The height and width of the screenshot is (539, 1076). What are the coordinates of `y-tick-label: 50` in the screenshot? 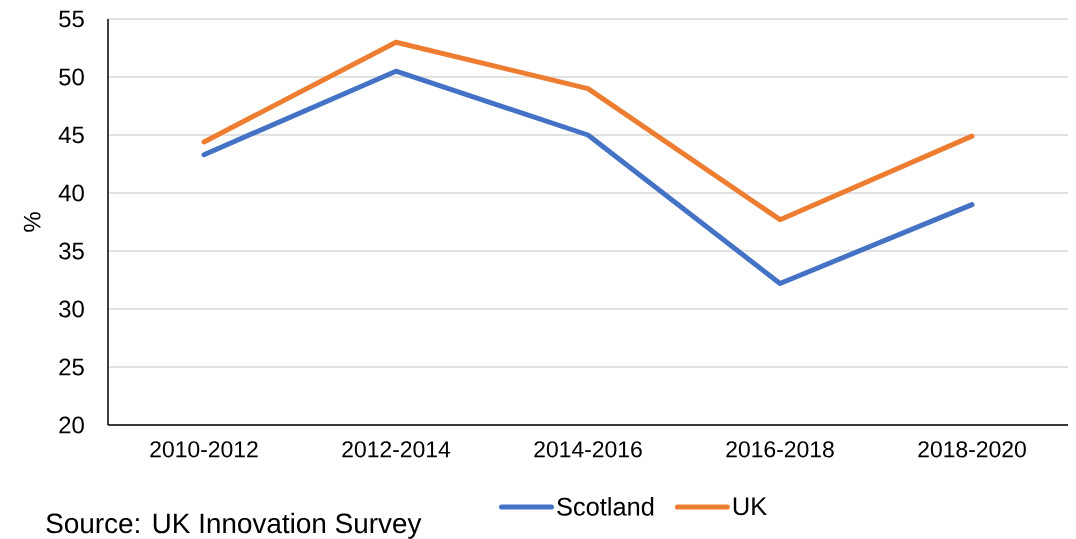 It's located at (71, 77).